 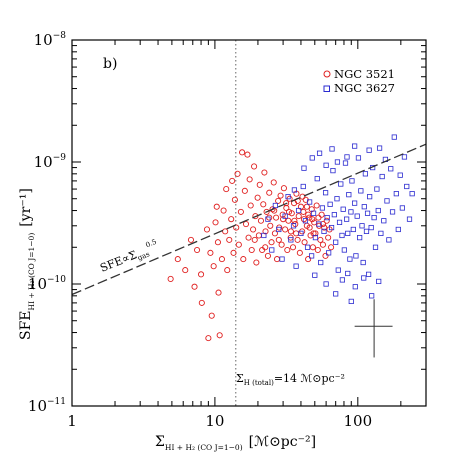 I want to click on y-tick-exponent: −11, so click(x=56, y=402).